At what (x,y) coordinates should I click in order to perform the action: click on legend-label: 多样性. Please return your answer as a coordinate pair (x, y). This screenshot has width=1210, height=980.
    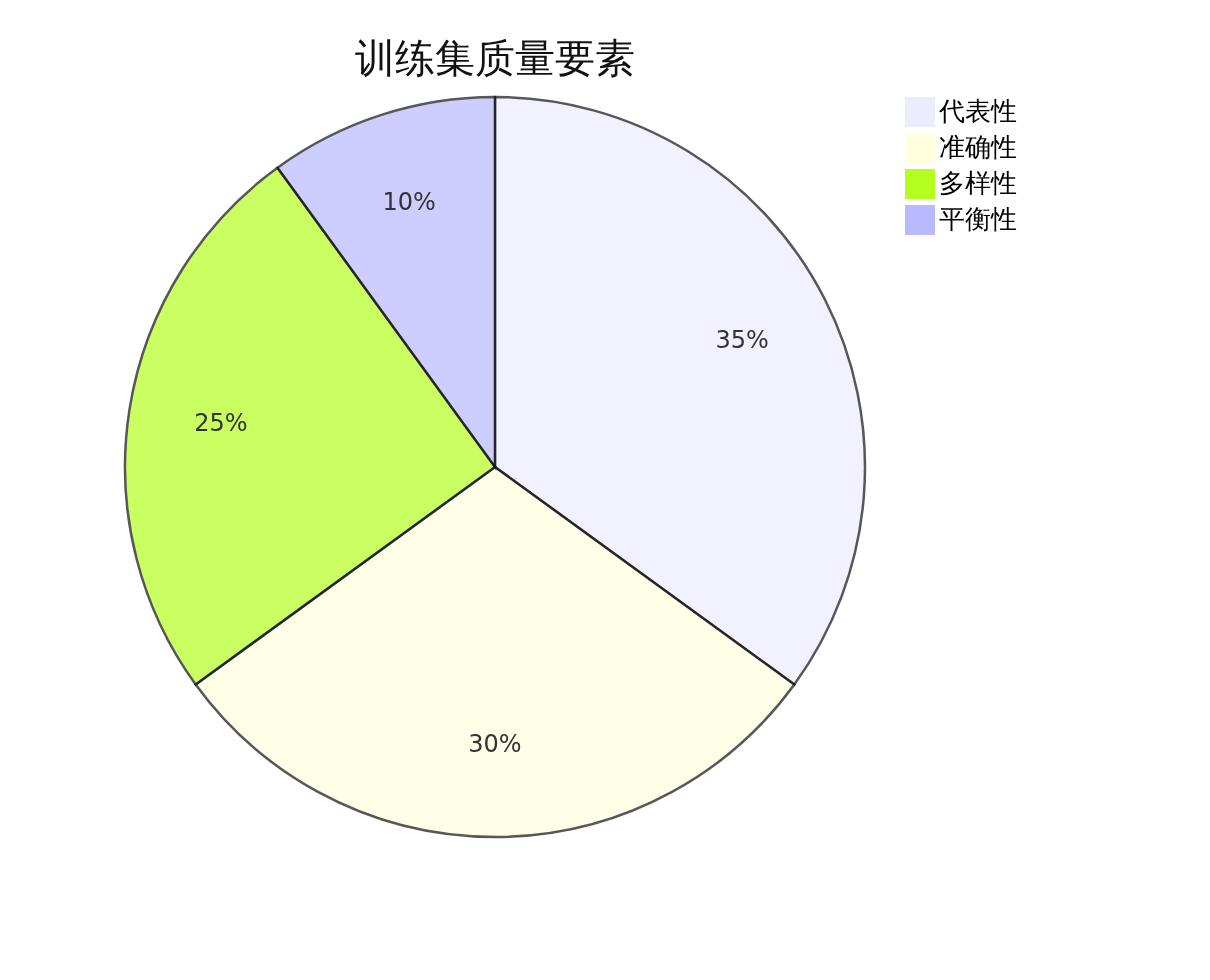
    Looking at the image, I should click on (978, 183).